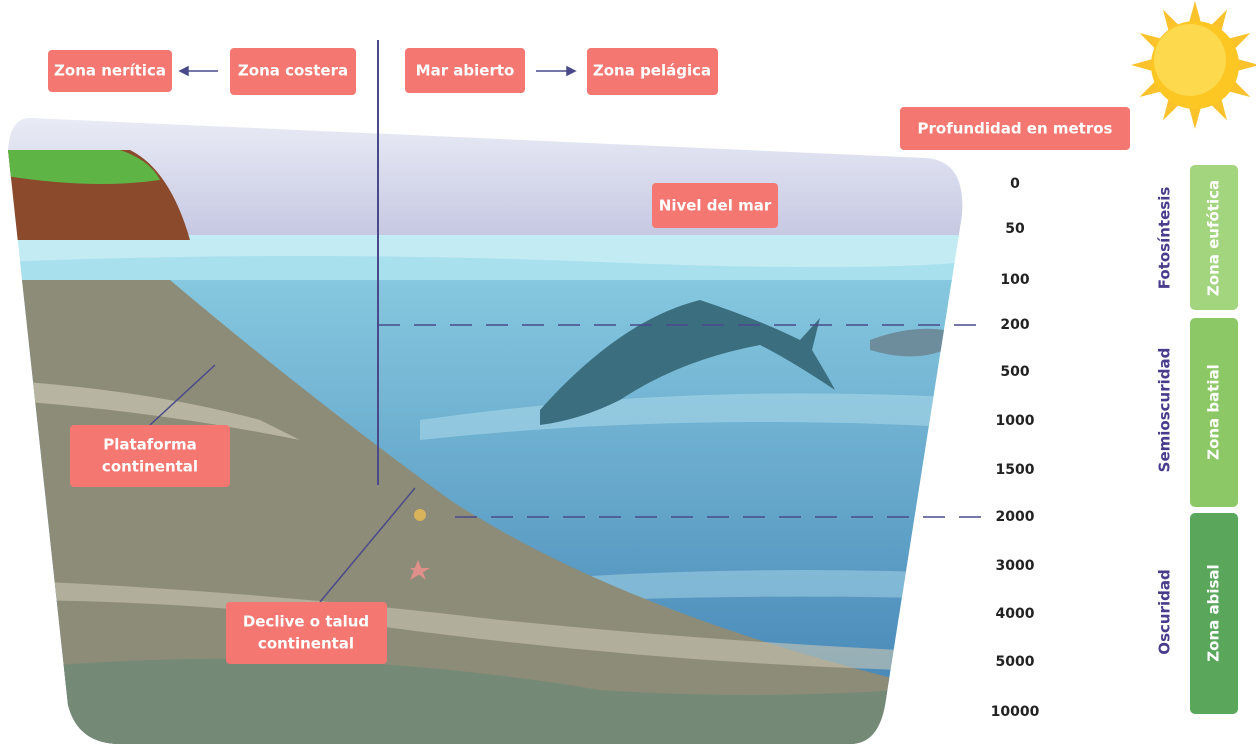 Image resolution: width=1256 pixels, height=744 pixels. Describe the element at coordinates (377, 71) in the screenshot. I see `arrows` at that location.